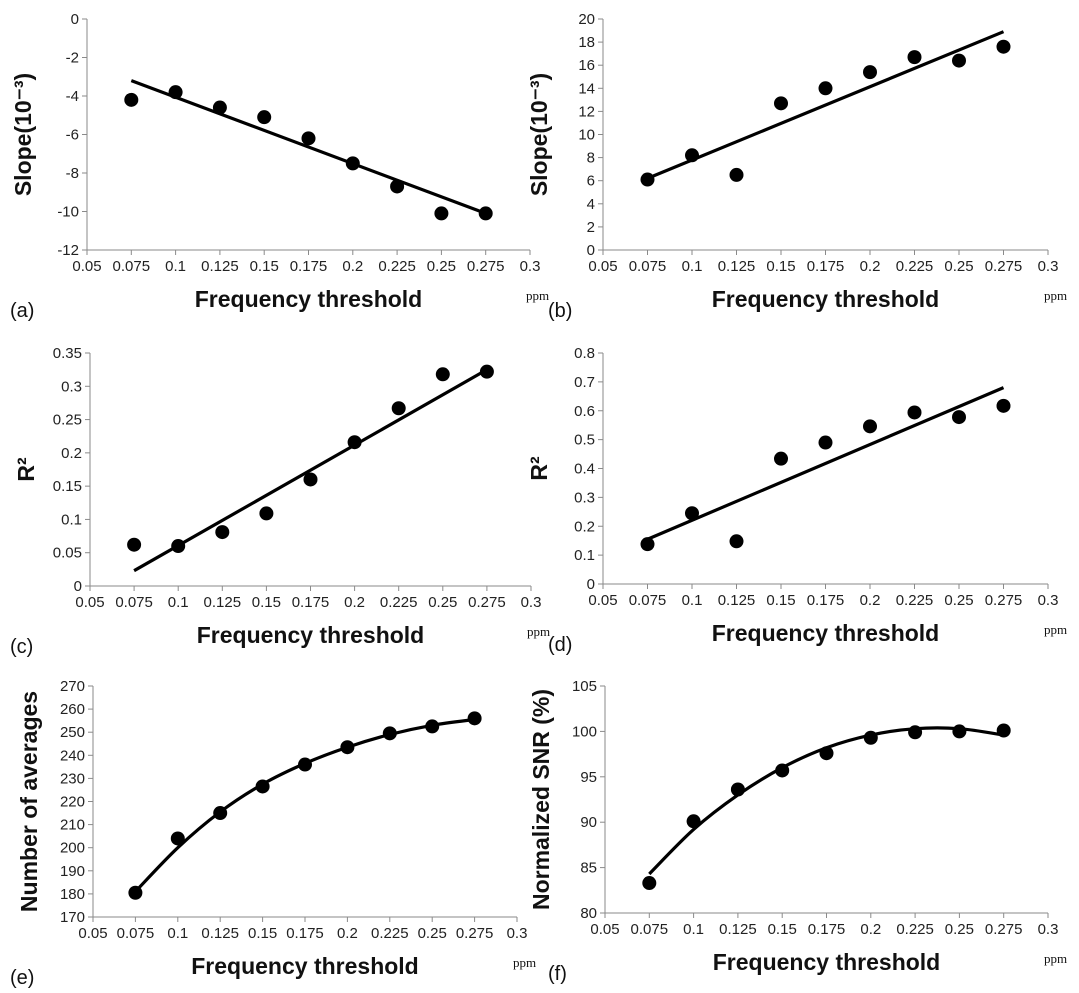  What do you see at coordinates (591, 227) in the screenshot?
I see `y-tick-label: 2` at bounding box center [591, 227].